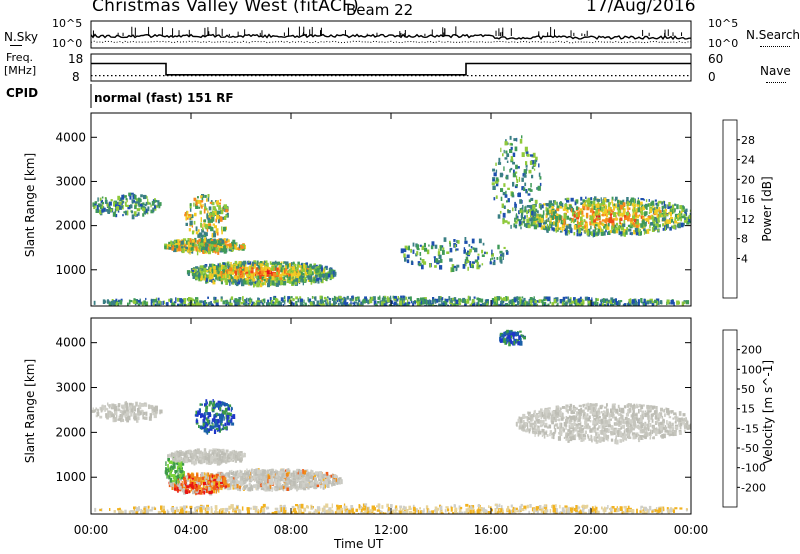  I want to click on nsearch-series, so click(391, 42).